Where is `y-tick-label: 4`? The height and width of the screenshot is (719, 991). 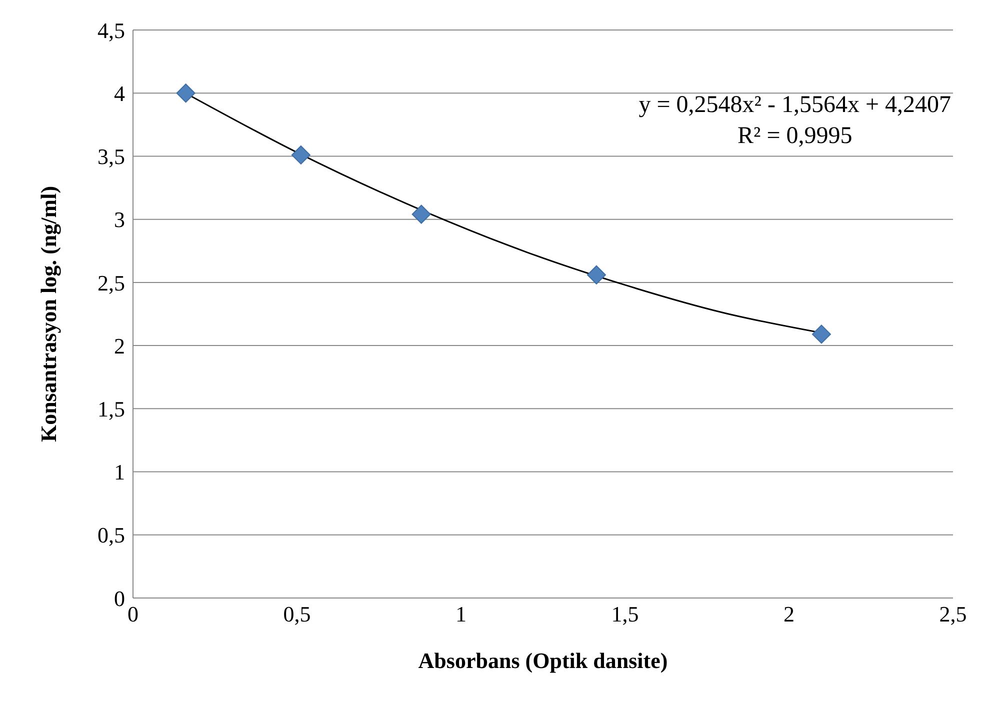
y-tick-label: 4 is located at coordinates (119, 93).